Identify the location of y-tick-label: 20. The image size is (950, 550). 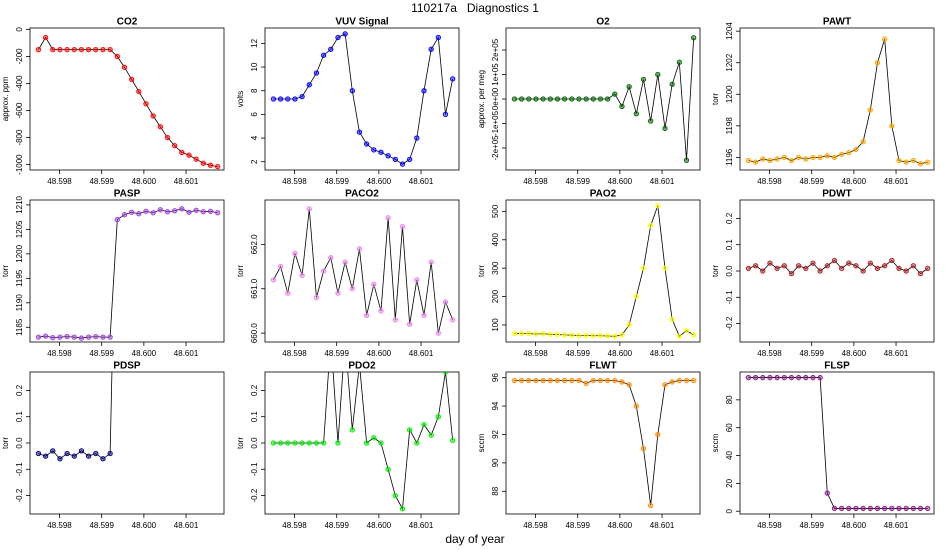
(729, 482).